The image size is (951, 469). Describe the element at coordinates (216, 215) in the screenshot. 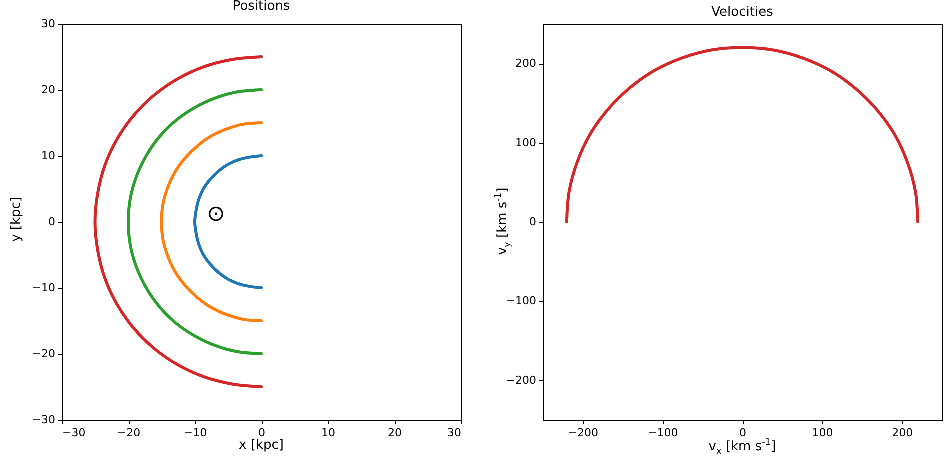

I see `annotation: ⊙` at that location.